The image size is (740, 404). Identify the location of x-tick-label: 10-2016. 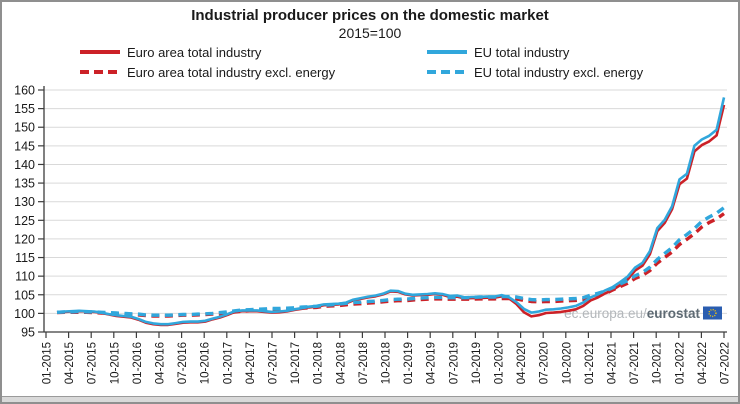
(206, 363).